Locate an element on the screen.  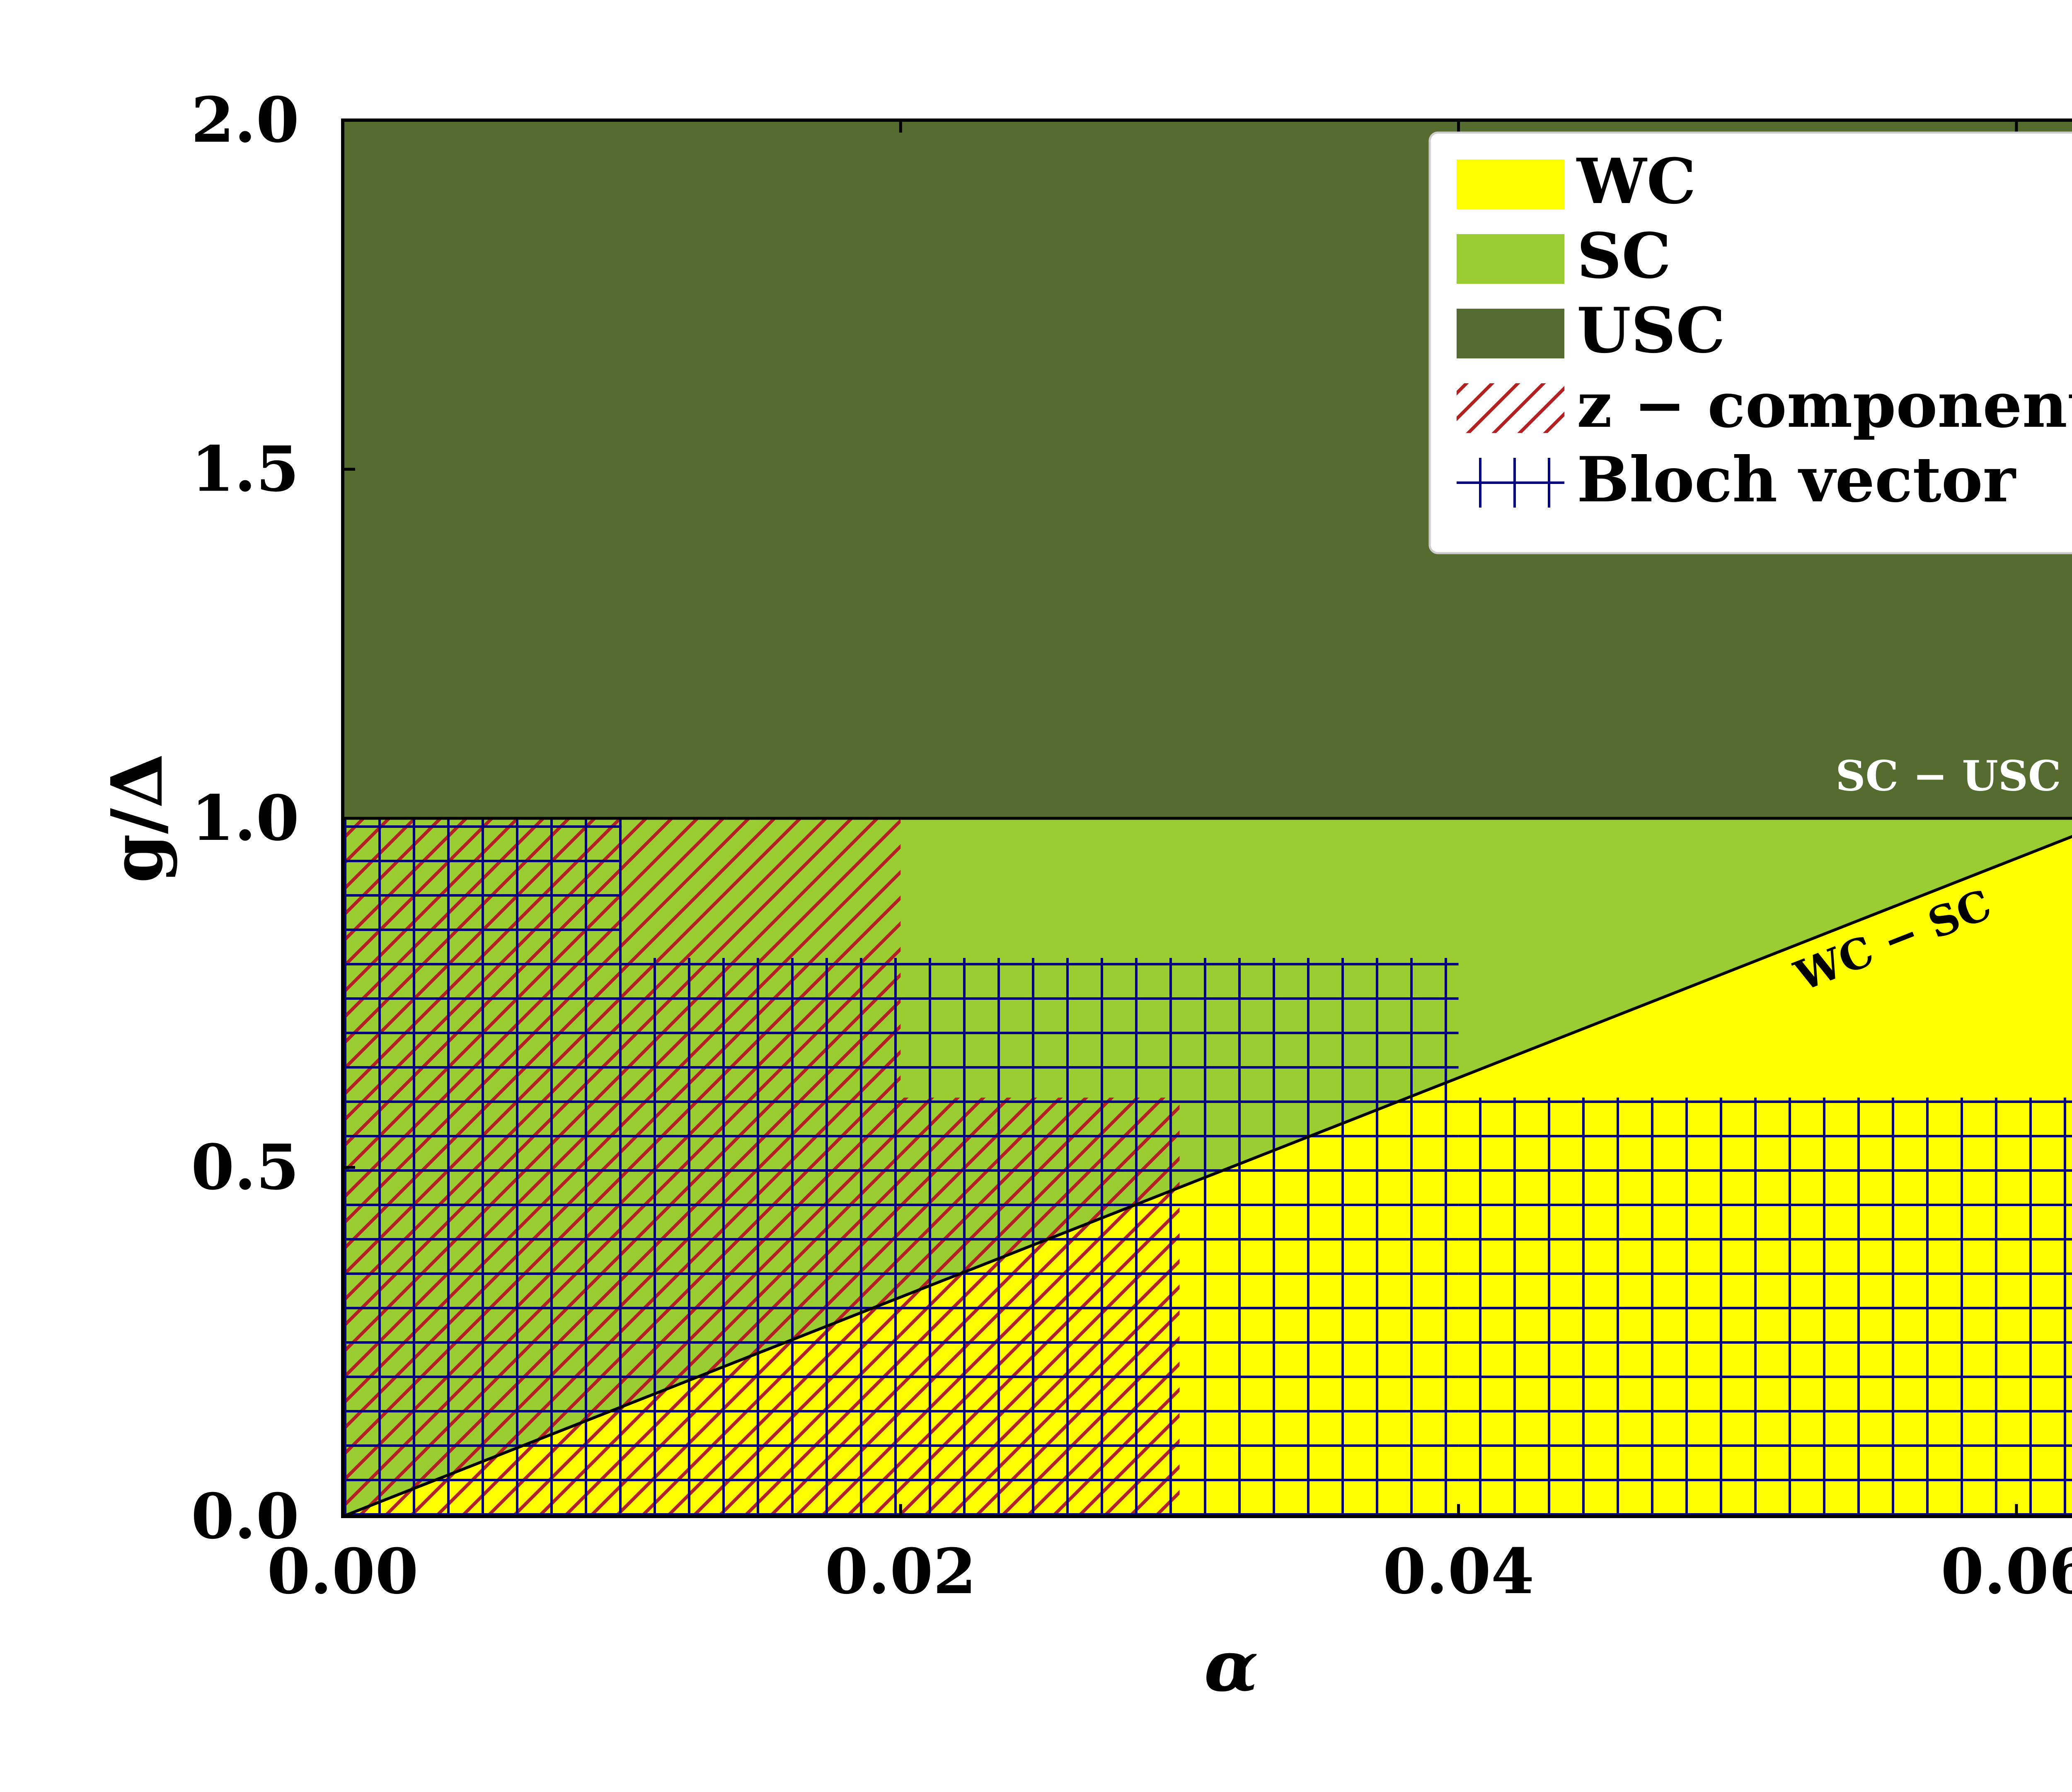
y-axis-title: g/Δ is located at coordinates (137, 819).